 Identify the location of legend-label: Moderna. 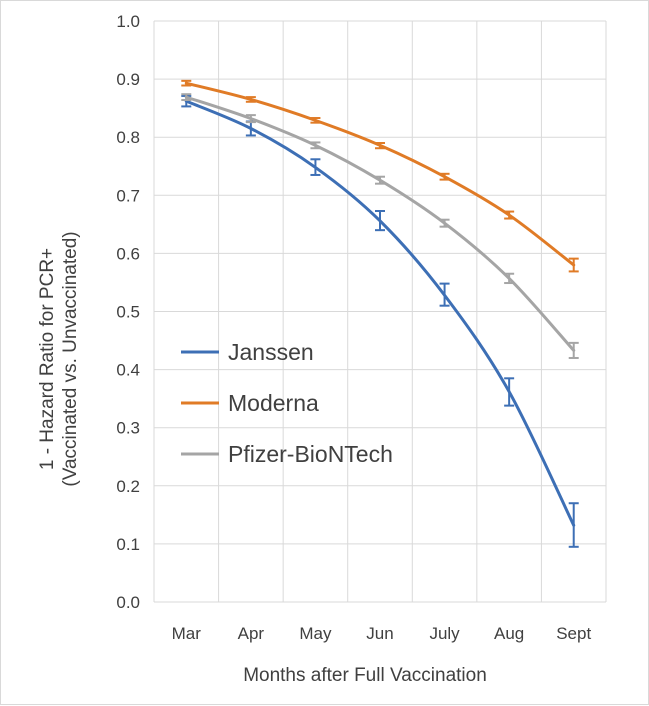
(273, 403).